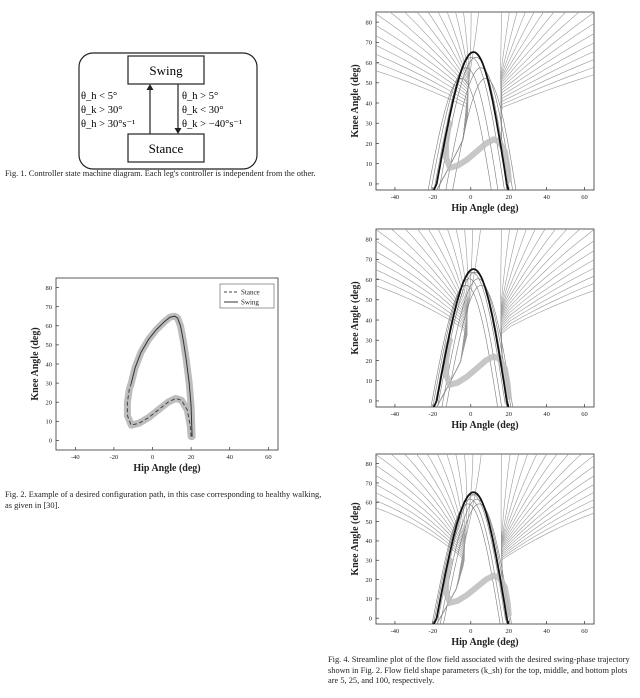 This screenshot has height=698, width=640. Describe the element at coordinates (108, 124) in the screenshot. I see `left-condition-3: θ_h > 30°s⁻¹` at that location.